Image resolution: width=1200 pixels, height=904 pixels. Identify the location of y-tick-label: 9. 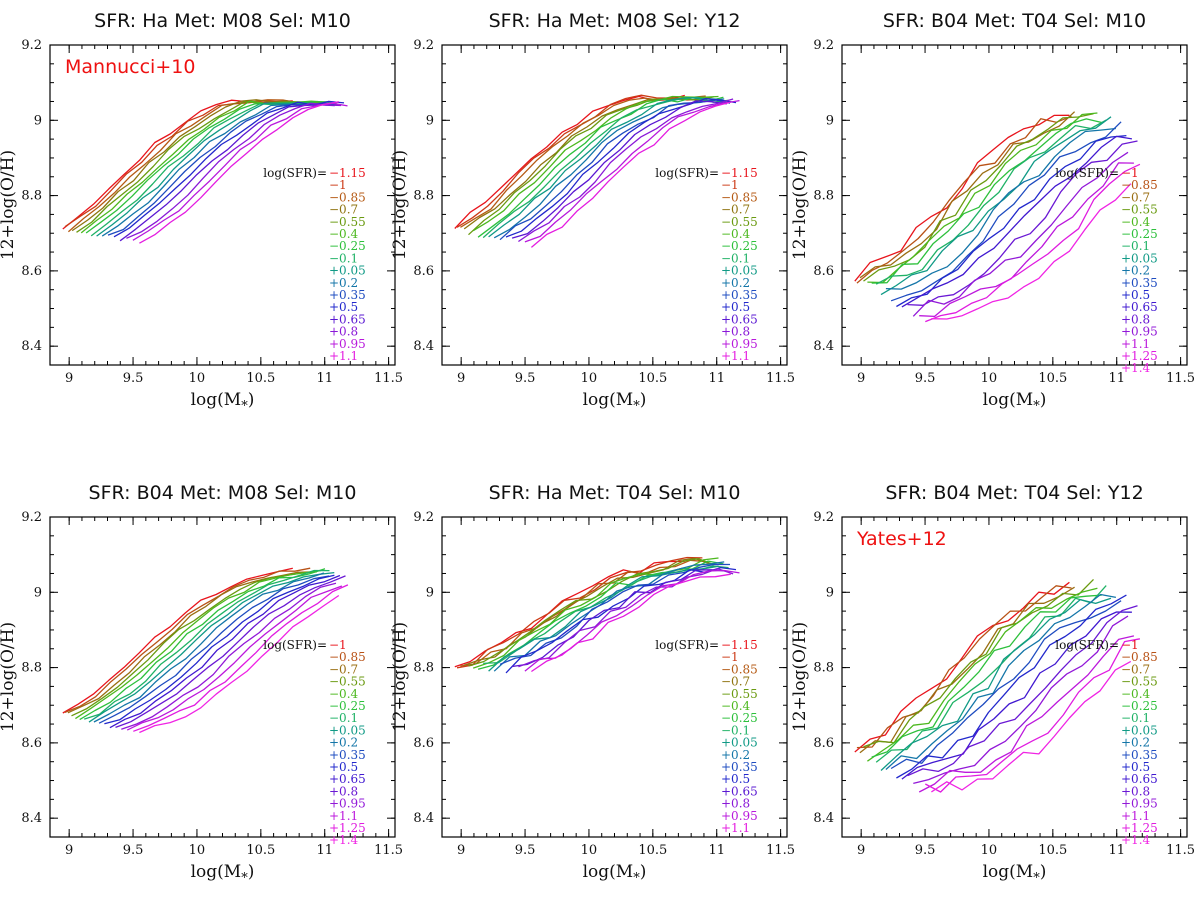
(38, 120).